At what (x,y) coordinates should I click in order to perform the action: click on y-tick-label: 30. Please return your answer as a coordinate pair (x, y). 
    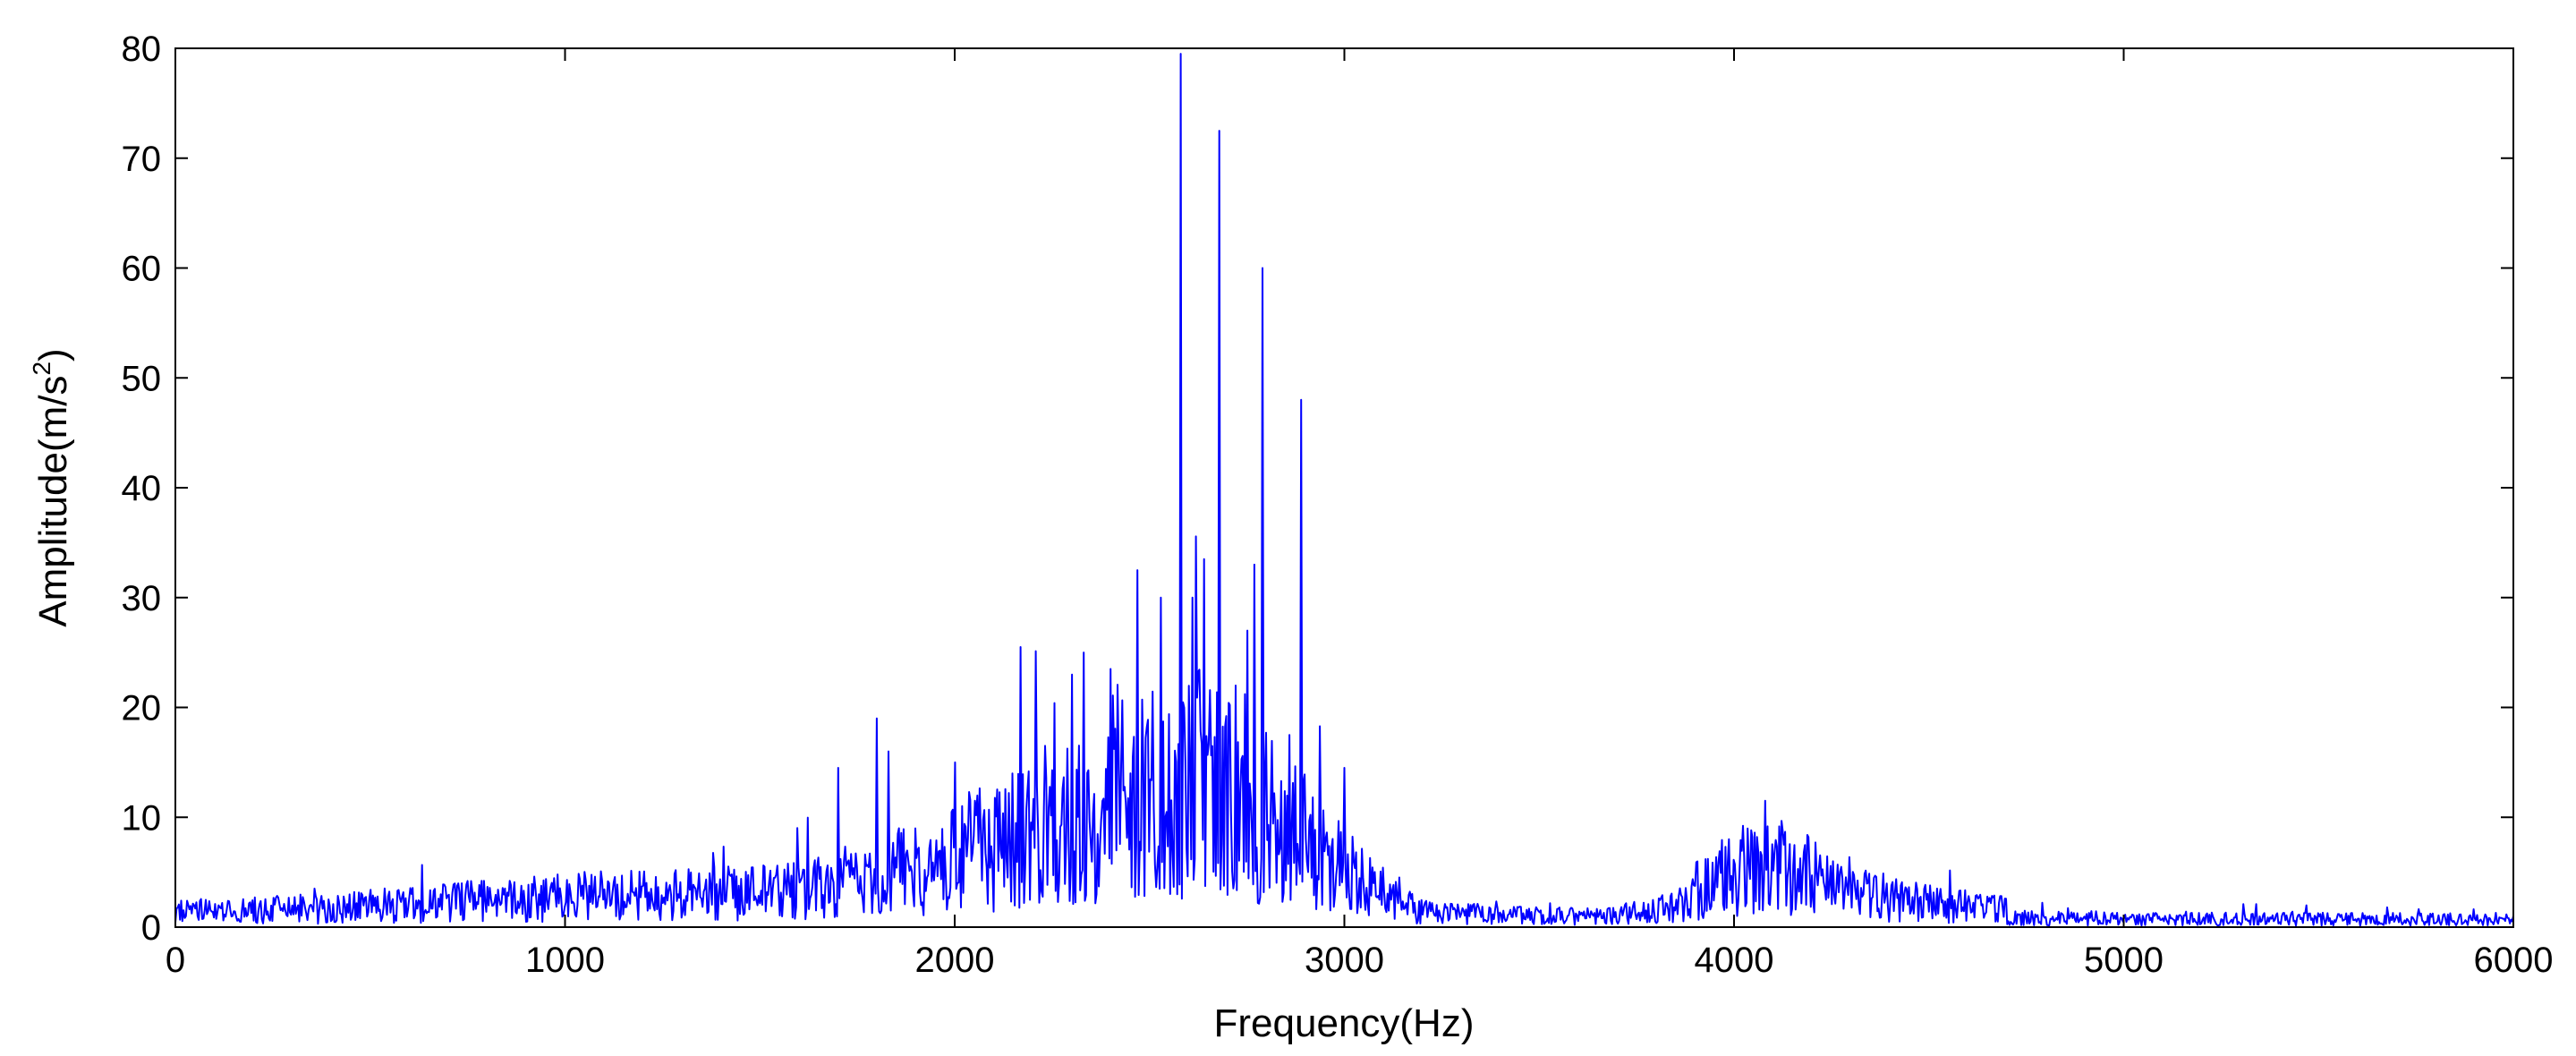
    Looking at the image, I should click on (142, 598).